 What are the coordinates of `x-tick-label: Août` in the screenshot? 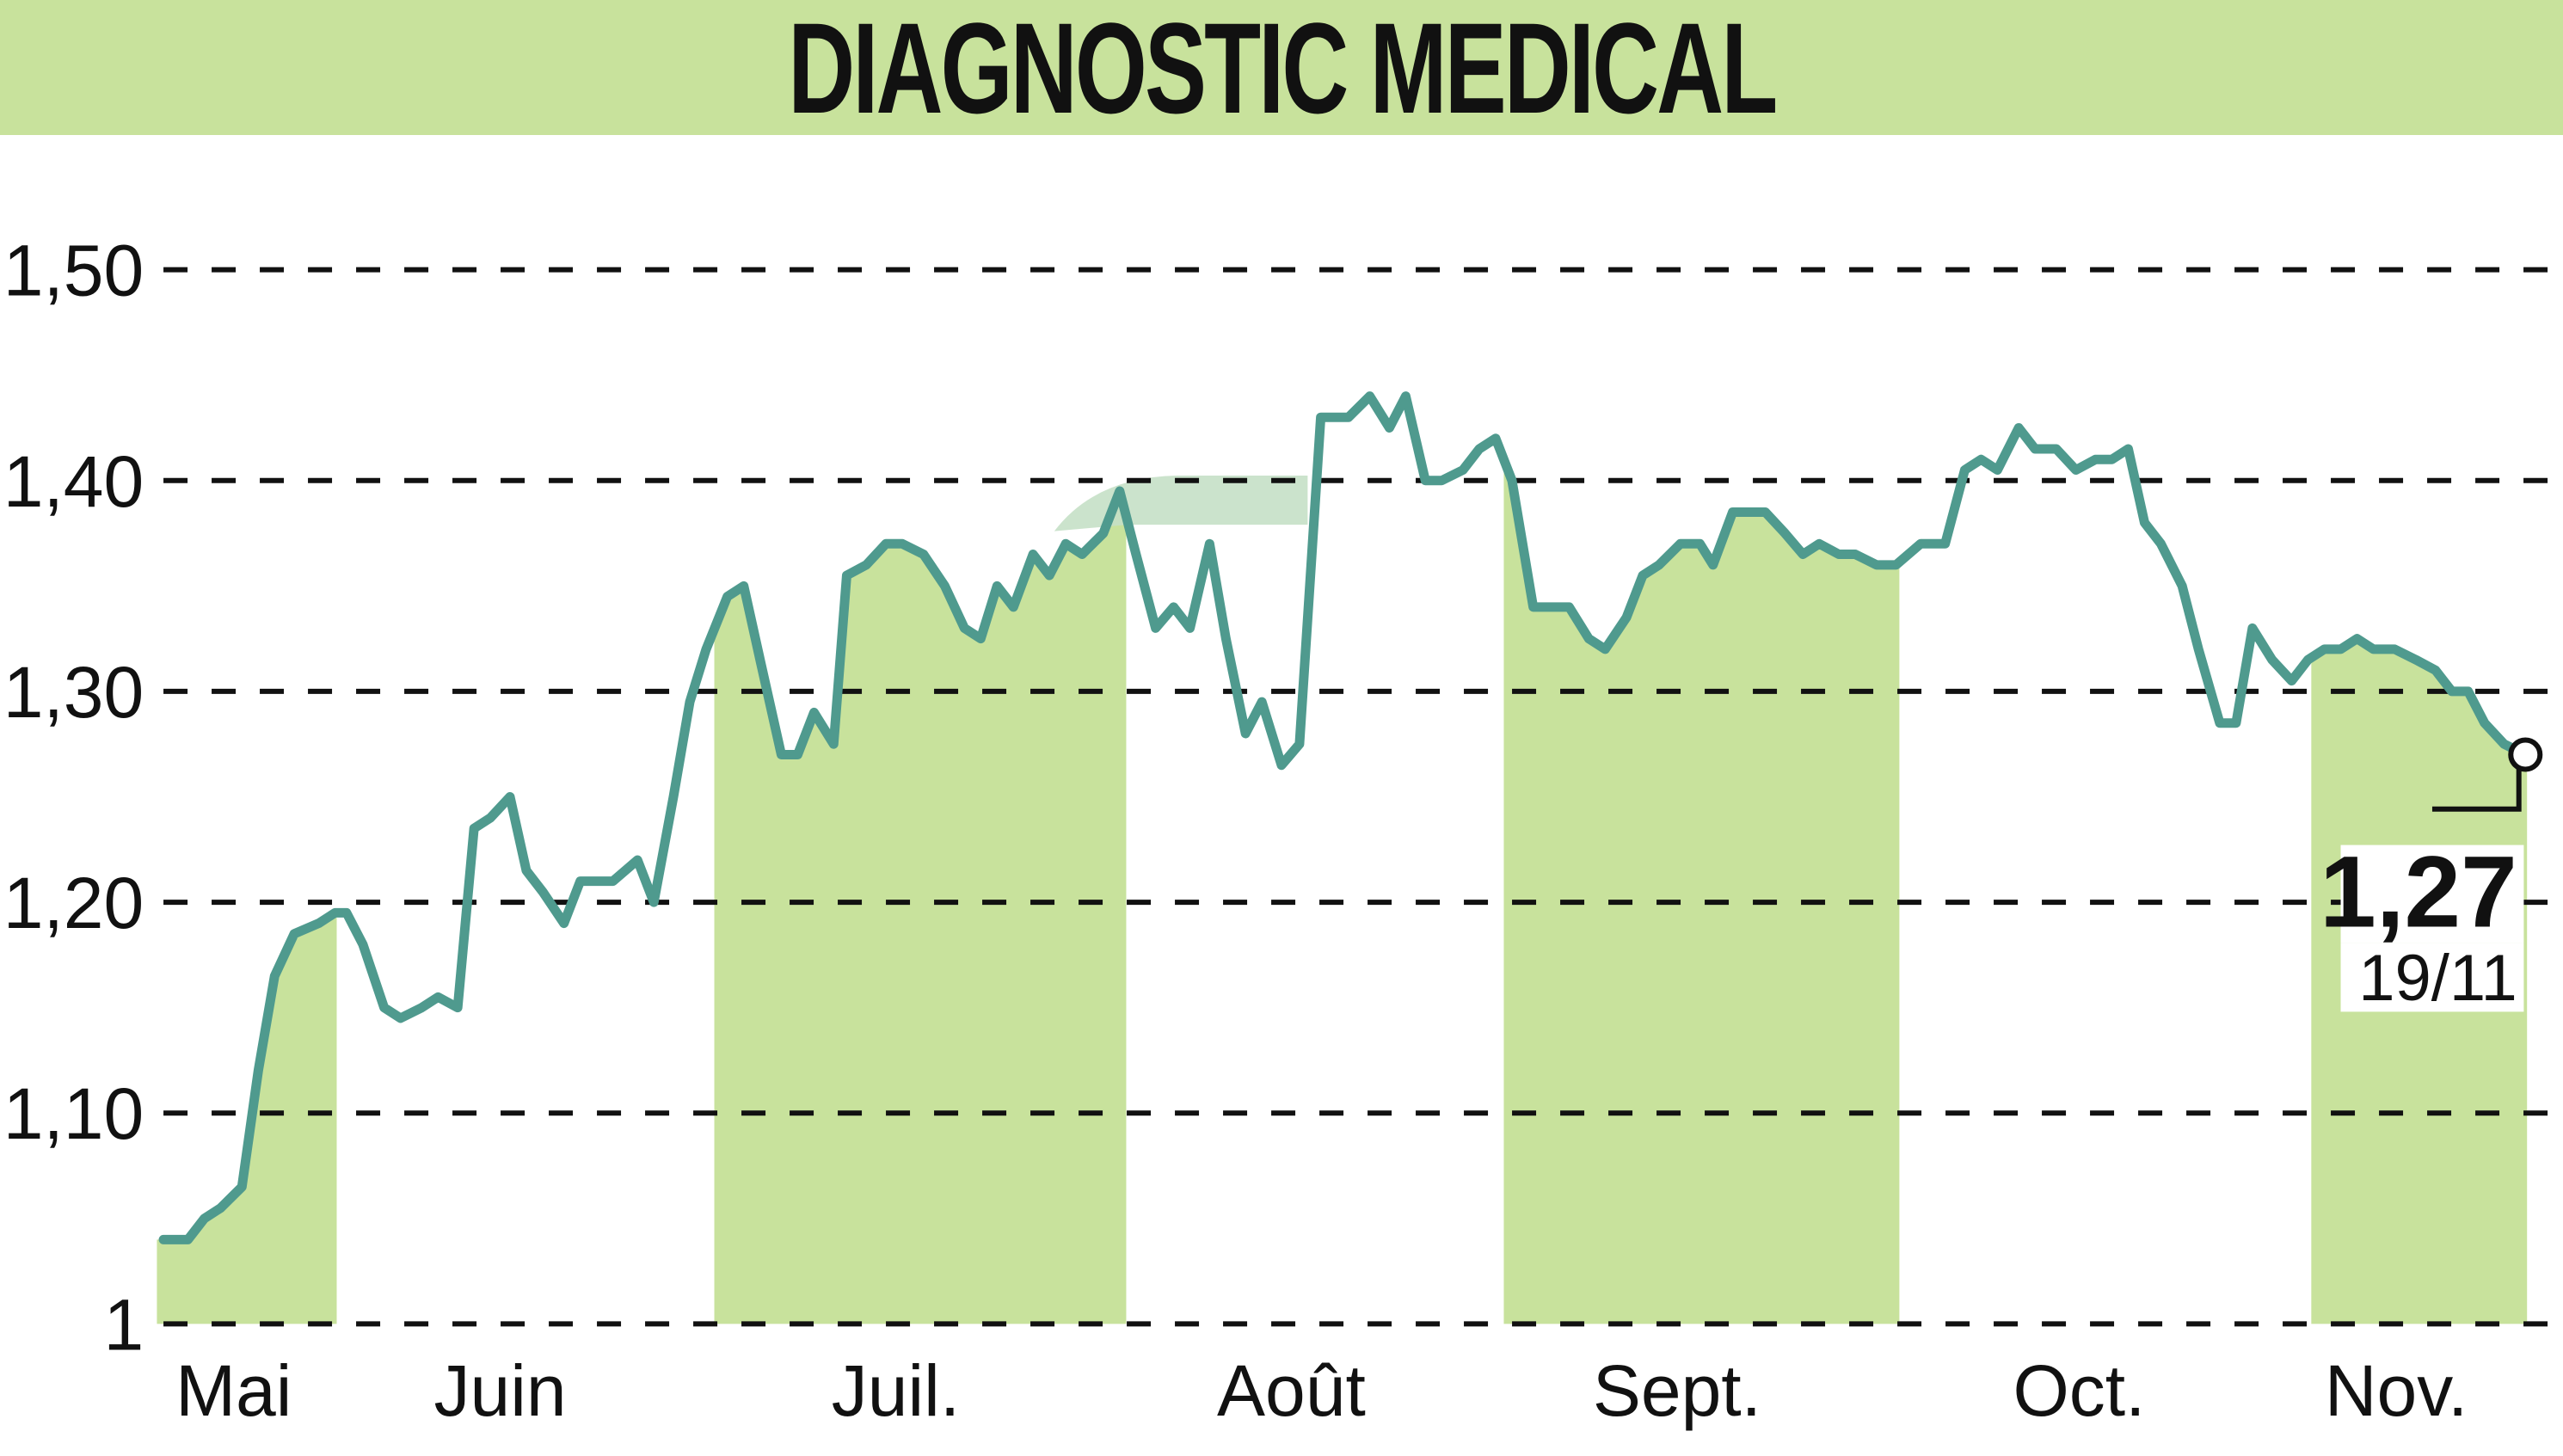 It's located at (1291, 1391).